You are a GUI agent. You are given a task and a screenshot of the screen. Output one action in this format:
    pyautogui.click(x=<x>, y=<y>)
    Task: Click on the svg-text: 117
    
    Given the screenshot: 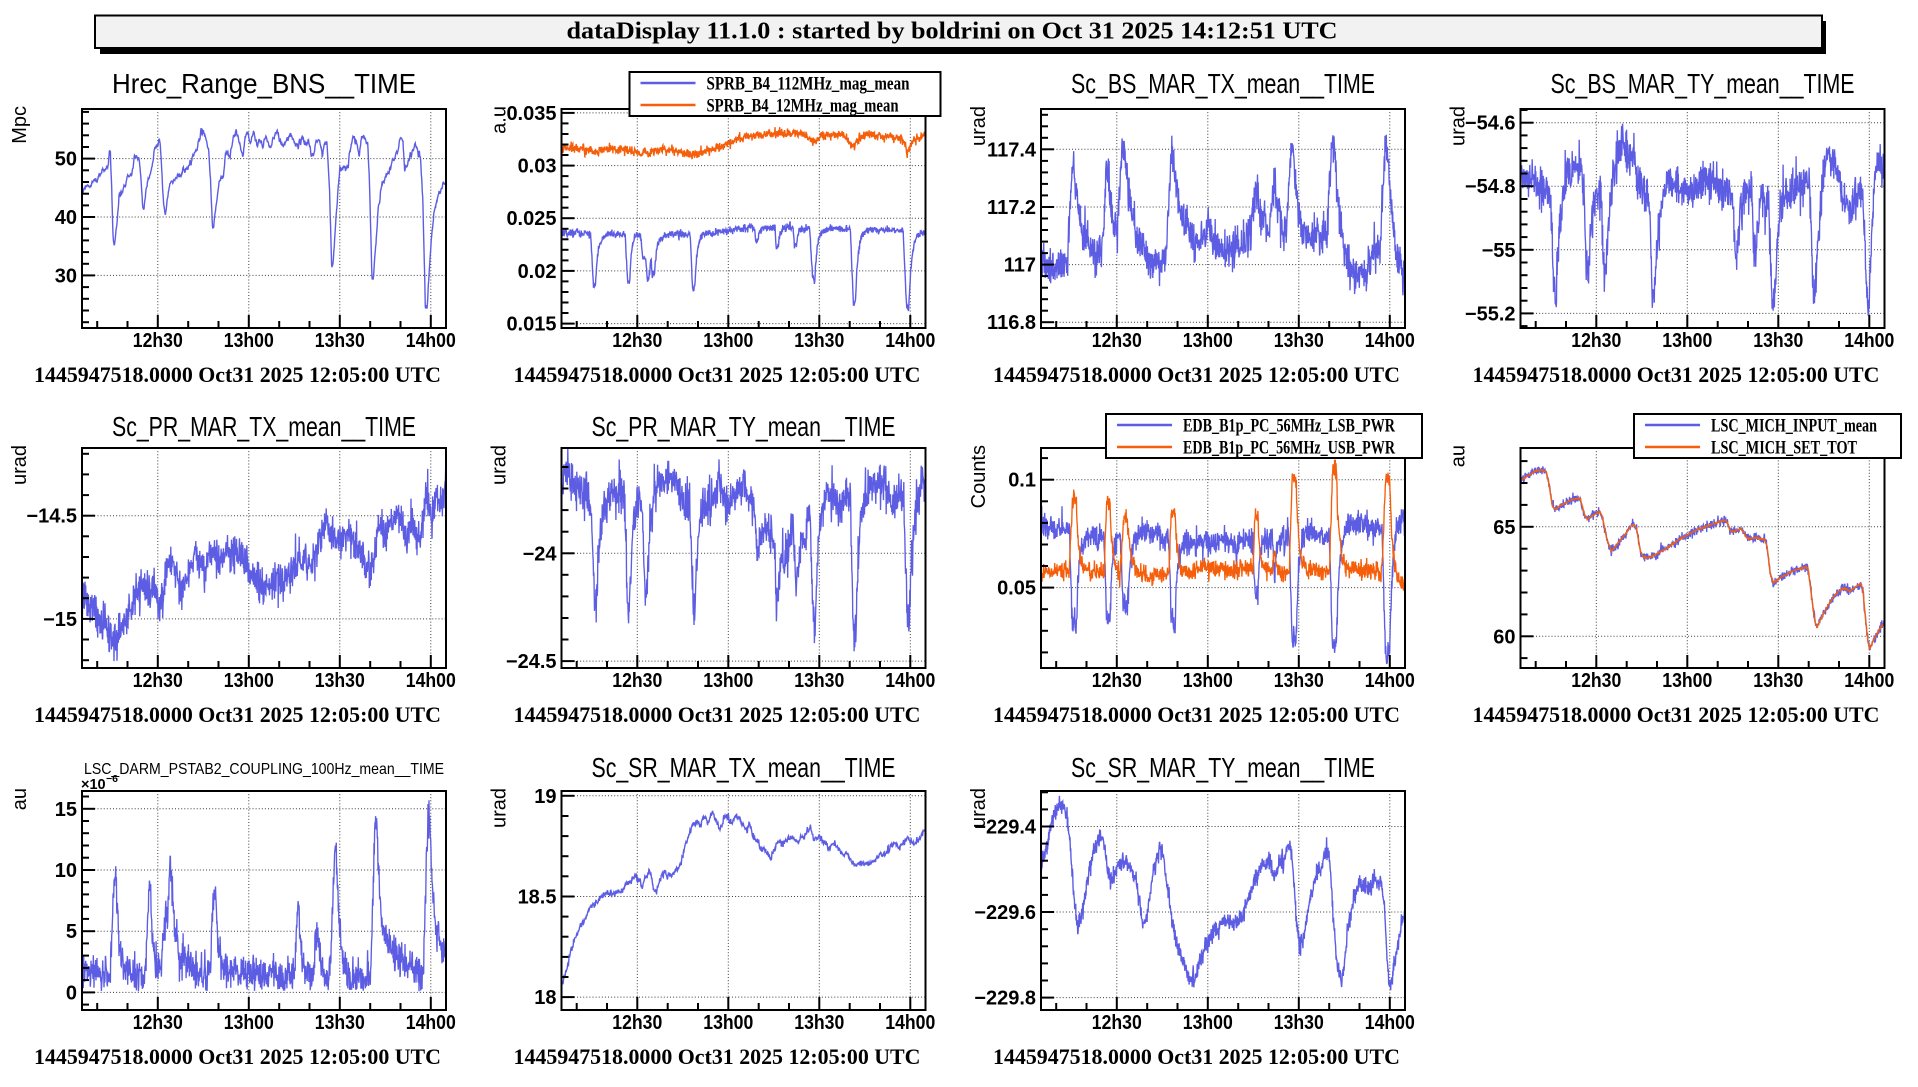 What is the action you would take?
    pyautogui.click(x=1020, y=266)
    